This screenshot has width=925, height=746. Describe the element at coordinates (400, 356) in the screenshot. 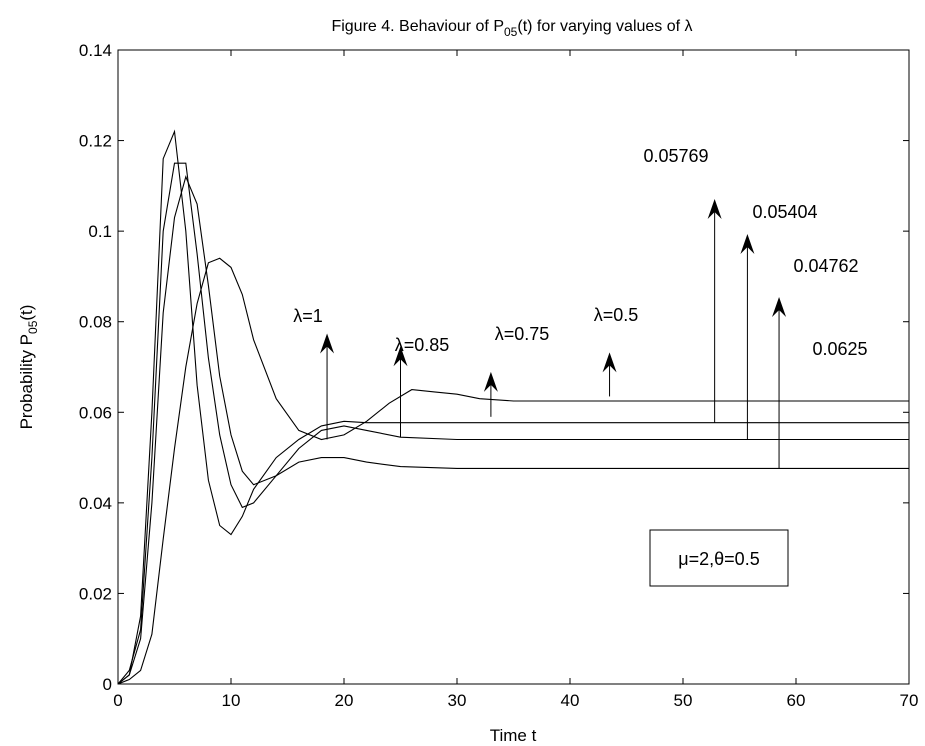

I see `lambda-arrow-2-head` at that location.